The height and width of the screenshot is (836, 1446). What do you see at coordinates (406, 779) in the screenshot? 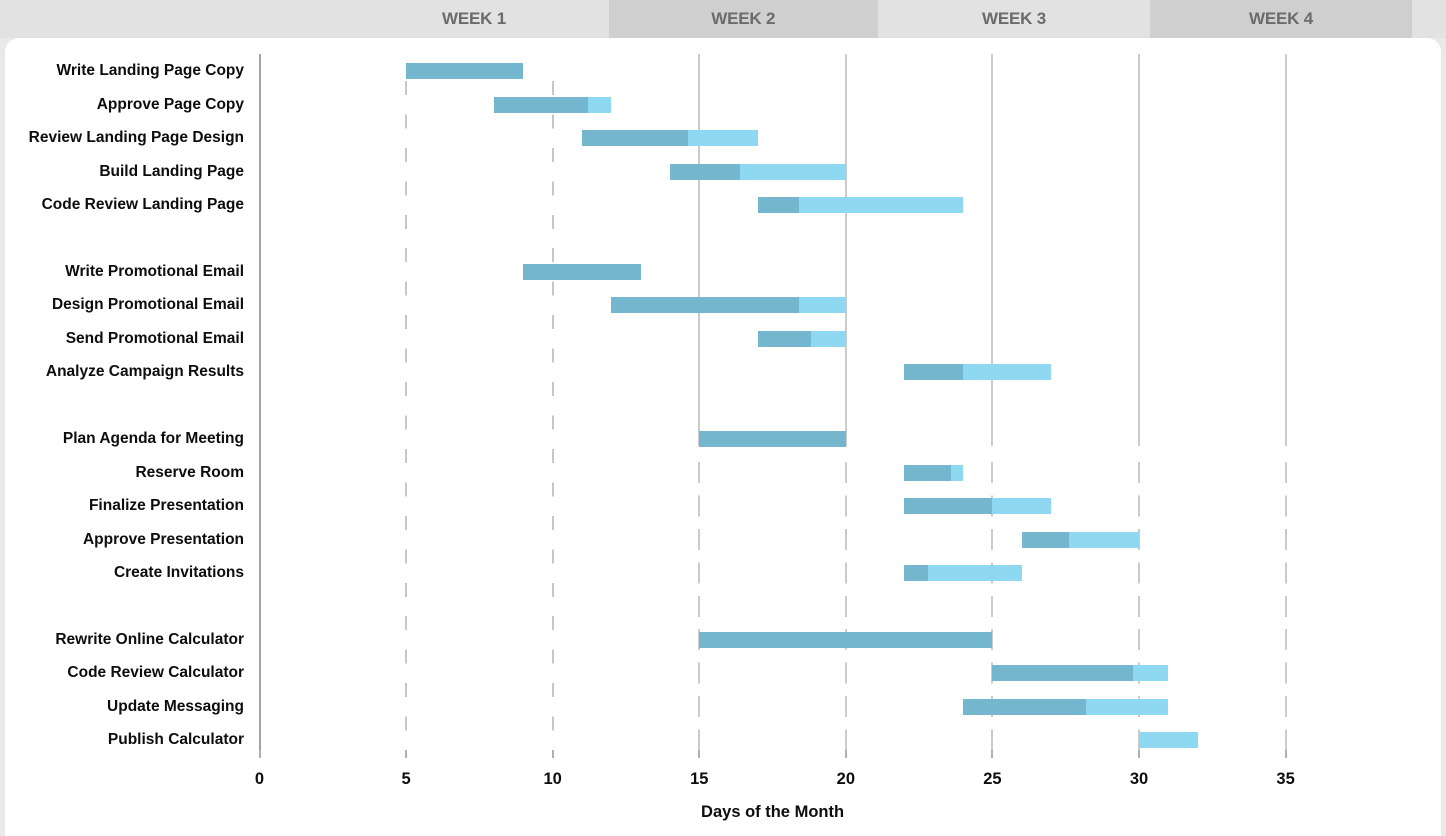
I see `axis-tick-label: 5` at bounding box center [406, 779].